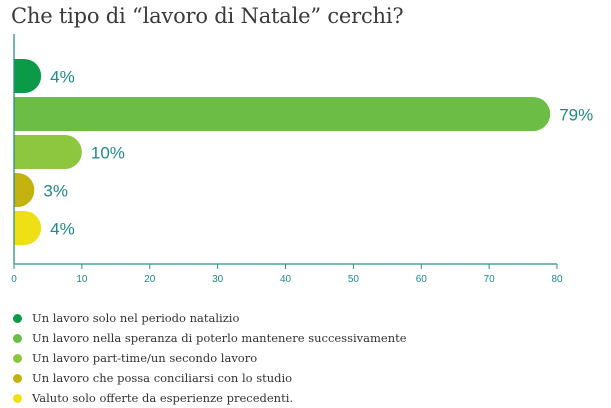 This screenshot has height=408, width=611. Describe the element at coordinates (145, 358) in the screenshot. I see `legend-label: Un lavoro part-time/un secondo lavoro` at that location.